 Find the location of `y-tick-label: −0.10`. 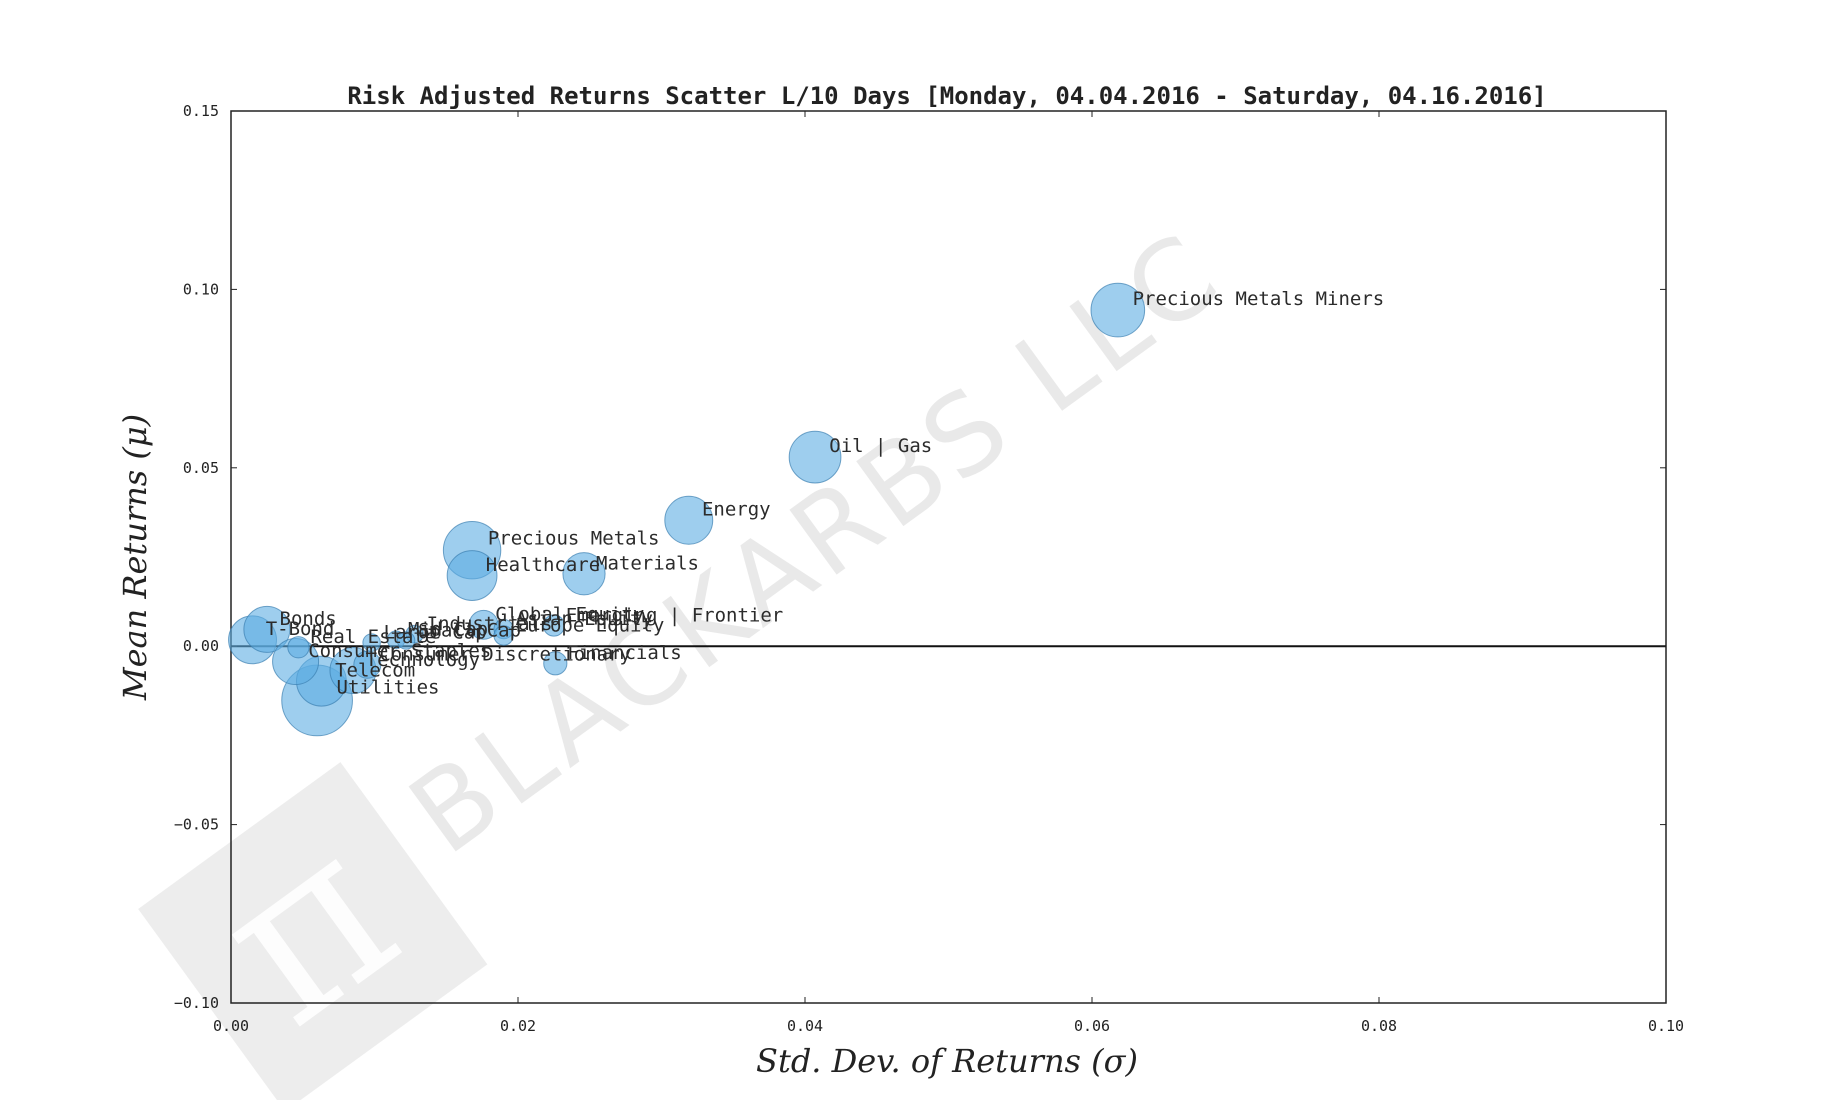

y-tick-label: −0.10 is located at coordinates (196, 1003).